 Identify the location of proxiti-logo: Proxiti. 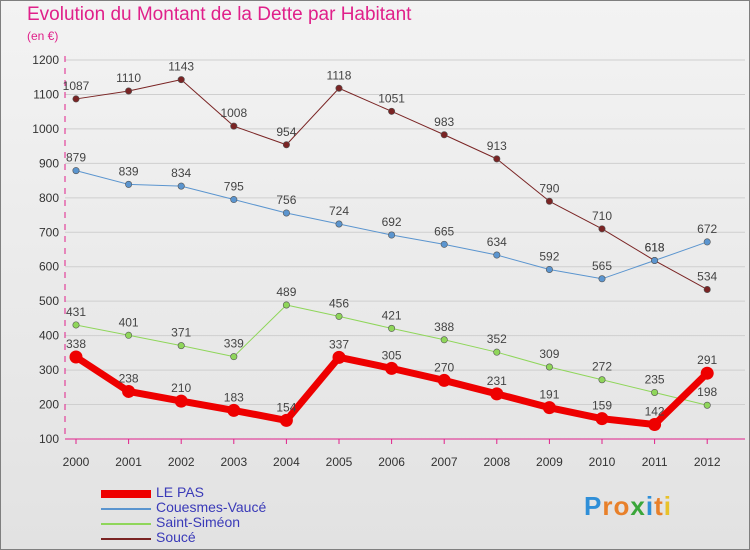
(628, 506).